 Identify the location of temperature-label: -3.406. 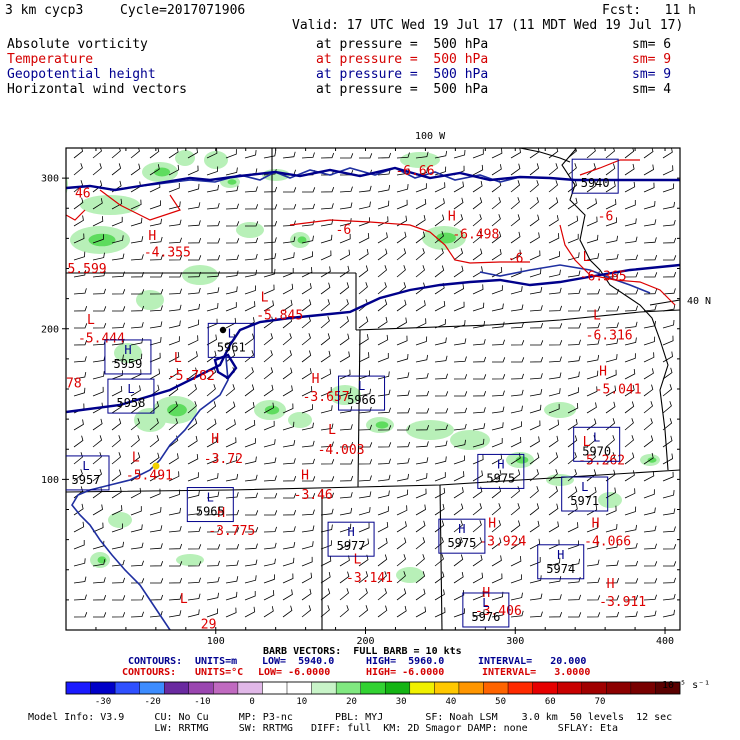
(498, 611).